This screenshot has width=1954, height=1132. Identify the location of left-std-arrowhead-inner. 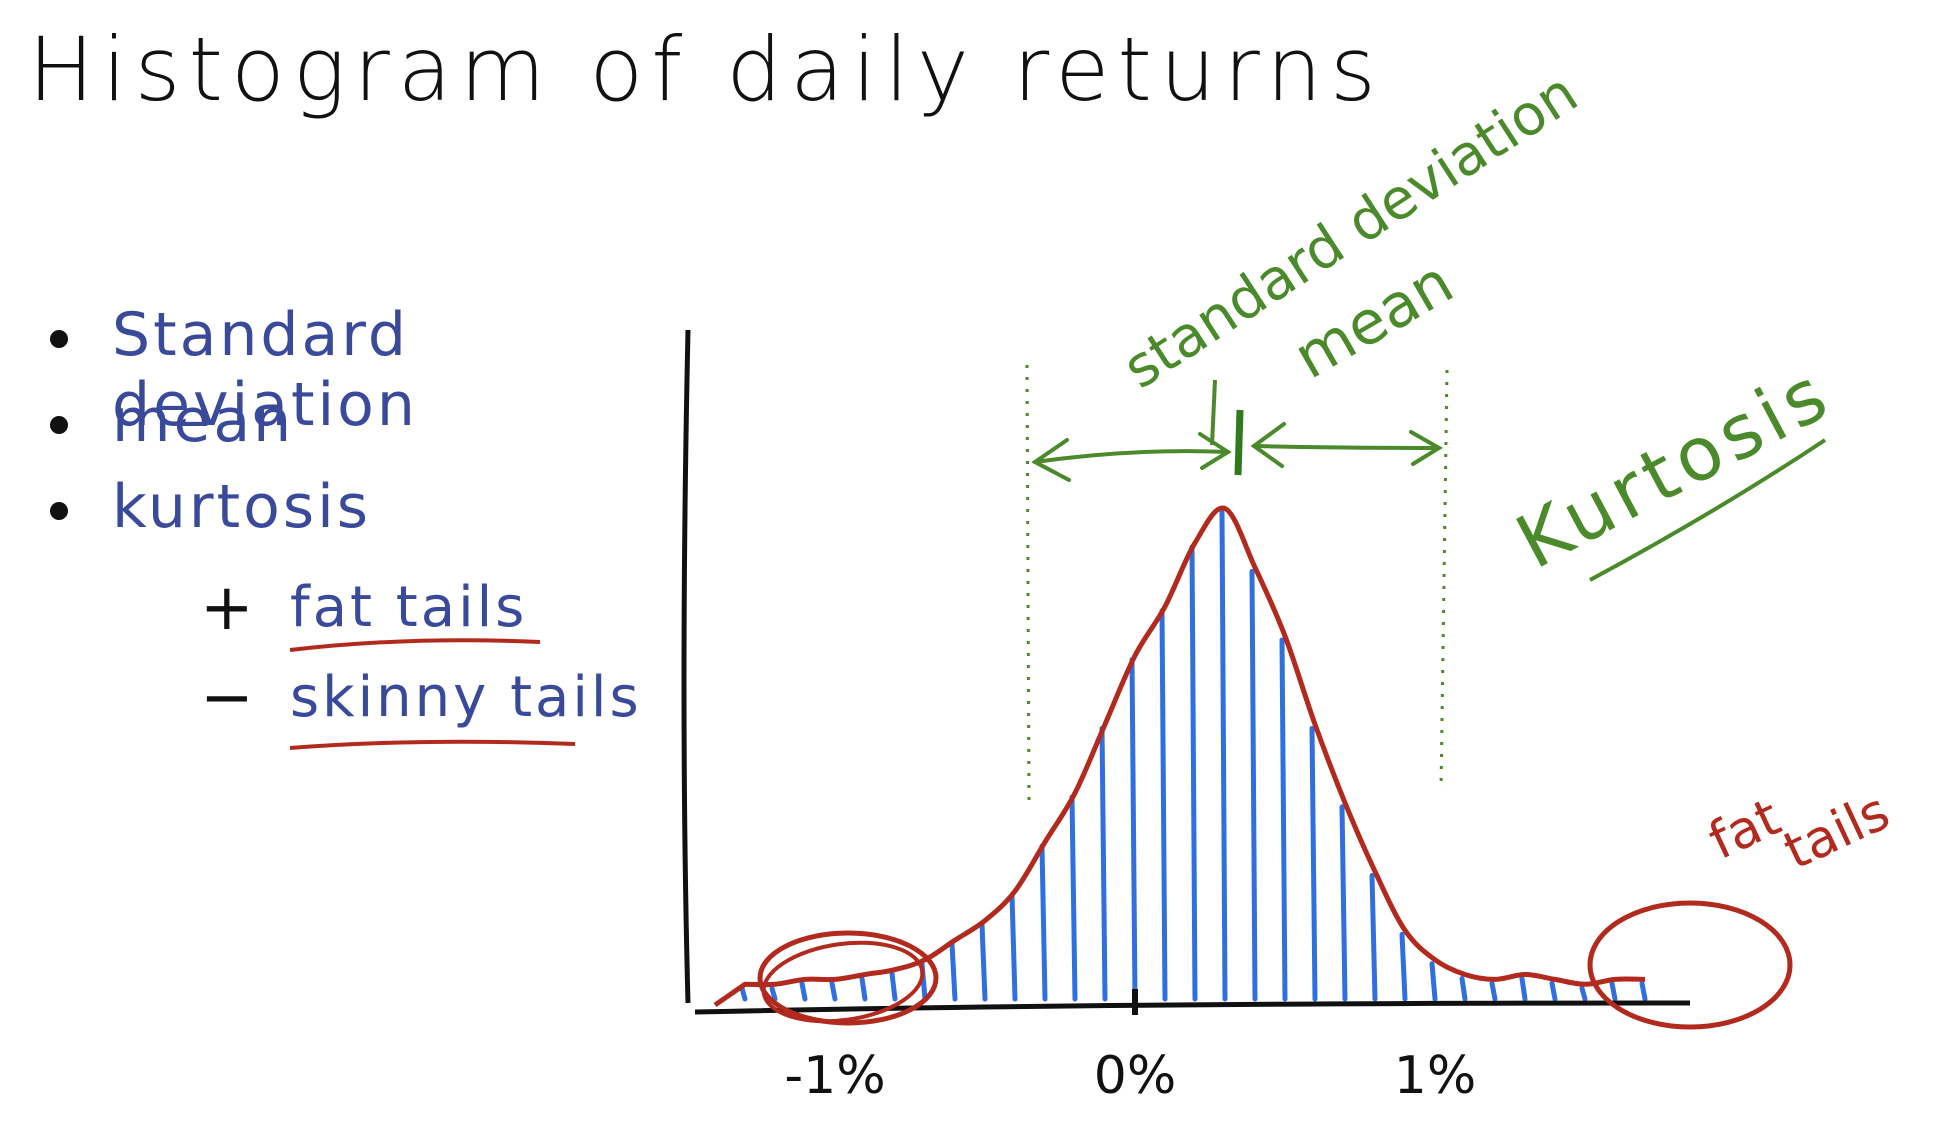
(1215, 451).